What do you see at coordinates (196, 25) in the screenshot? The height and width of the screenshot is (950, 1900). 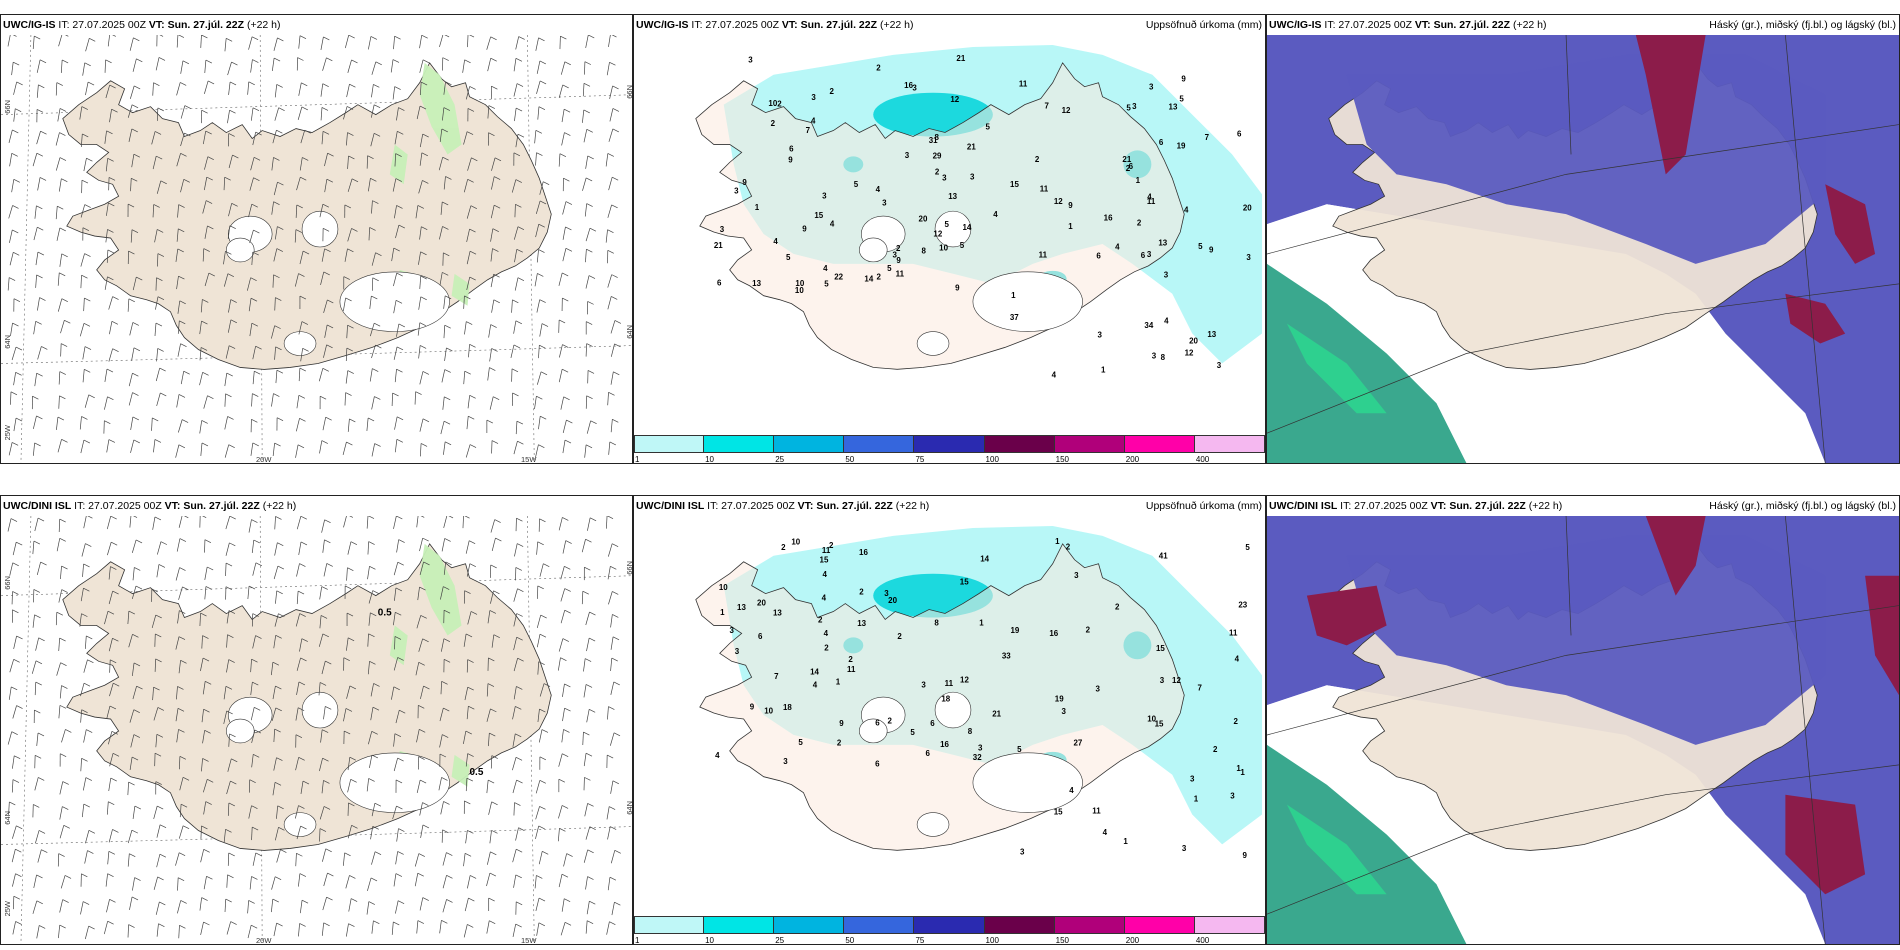 I see `valid-time: VT: Sun. 27.júl. 22Z` at bounding box center [196, 25].